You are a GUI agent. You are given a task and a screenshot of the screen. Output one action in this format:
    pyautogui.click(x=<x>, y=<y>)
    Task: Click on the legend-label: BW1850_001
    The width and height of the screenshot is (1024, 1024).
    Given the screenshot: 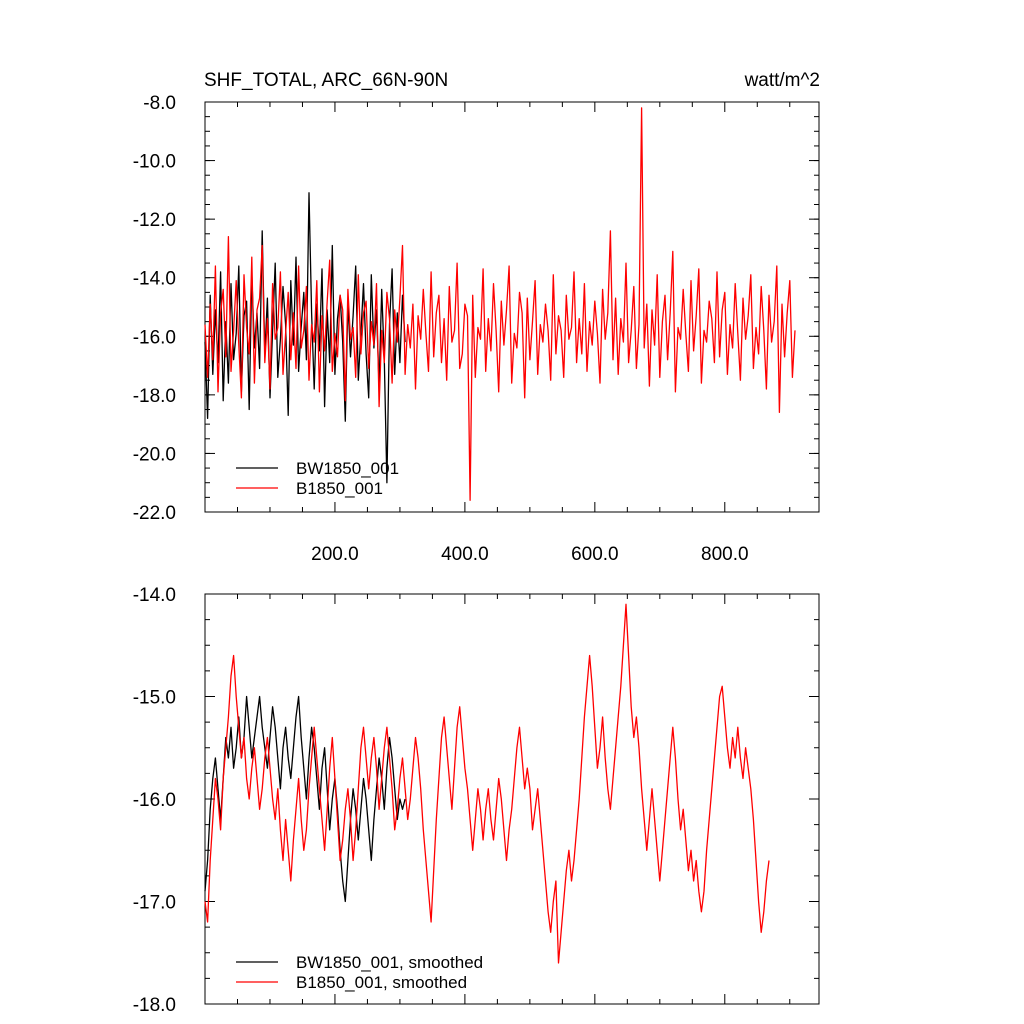 What is the action you would take?
    pyautogui.click(x=347, y=468)
    